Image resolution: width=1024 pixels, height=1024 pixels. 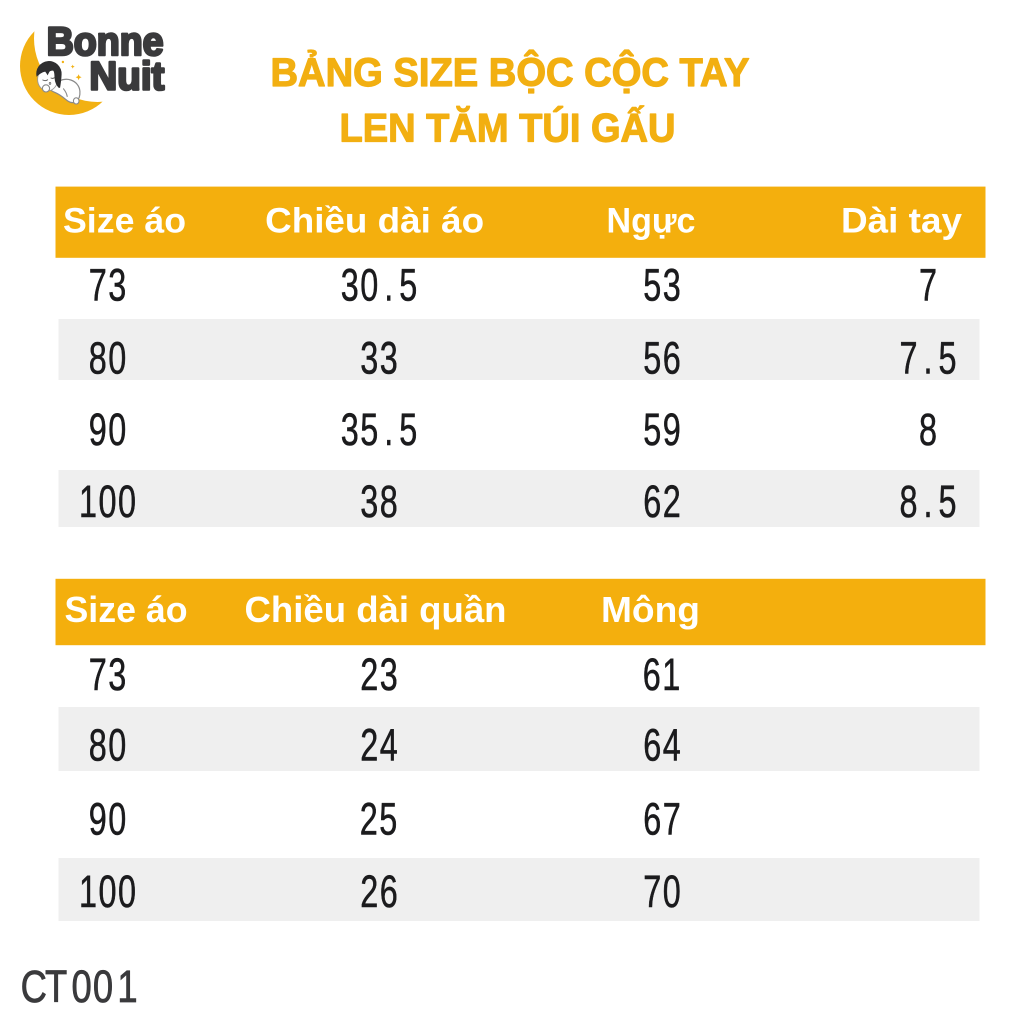 What do you see at coordinates (105, 42) in the screenshot?
I see `svg-text: Bonne` at bounding box center [105, 42].